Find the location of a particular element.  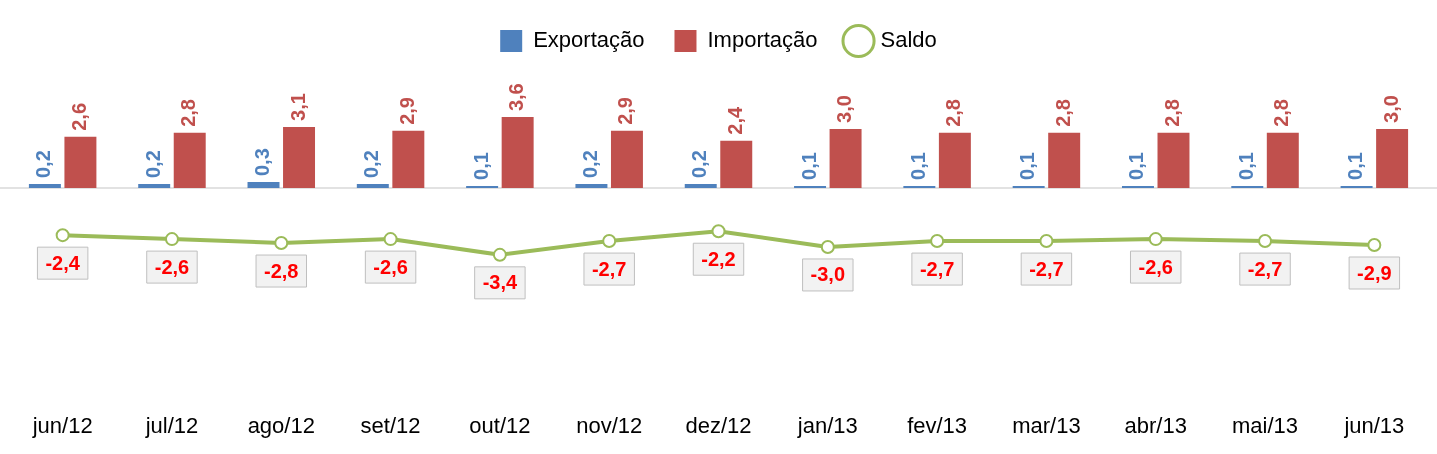

data-label: -2,8 is located at coordinates (281, 270).